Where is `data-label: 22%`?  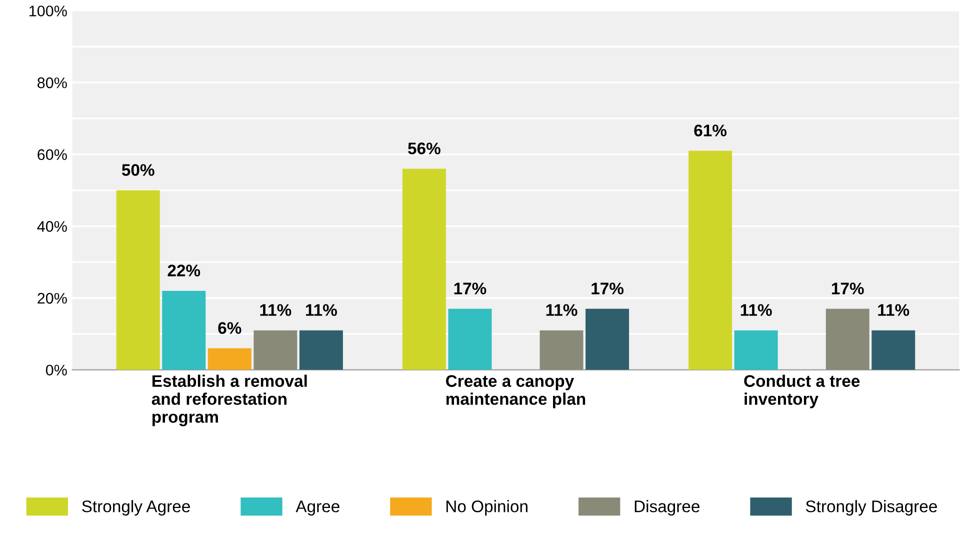 data-label: 22% is located at coordinates (184, 270).